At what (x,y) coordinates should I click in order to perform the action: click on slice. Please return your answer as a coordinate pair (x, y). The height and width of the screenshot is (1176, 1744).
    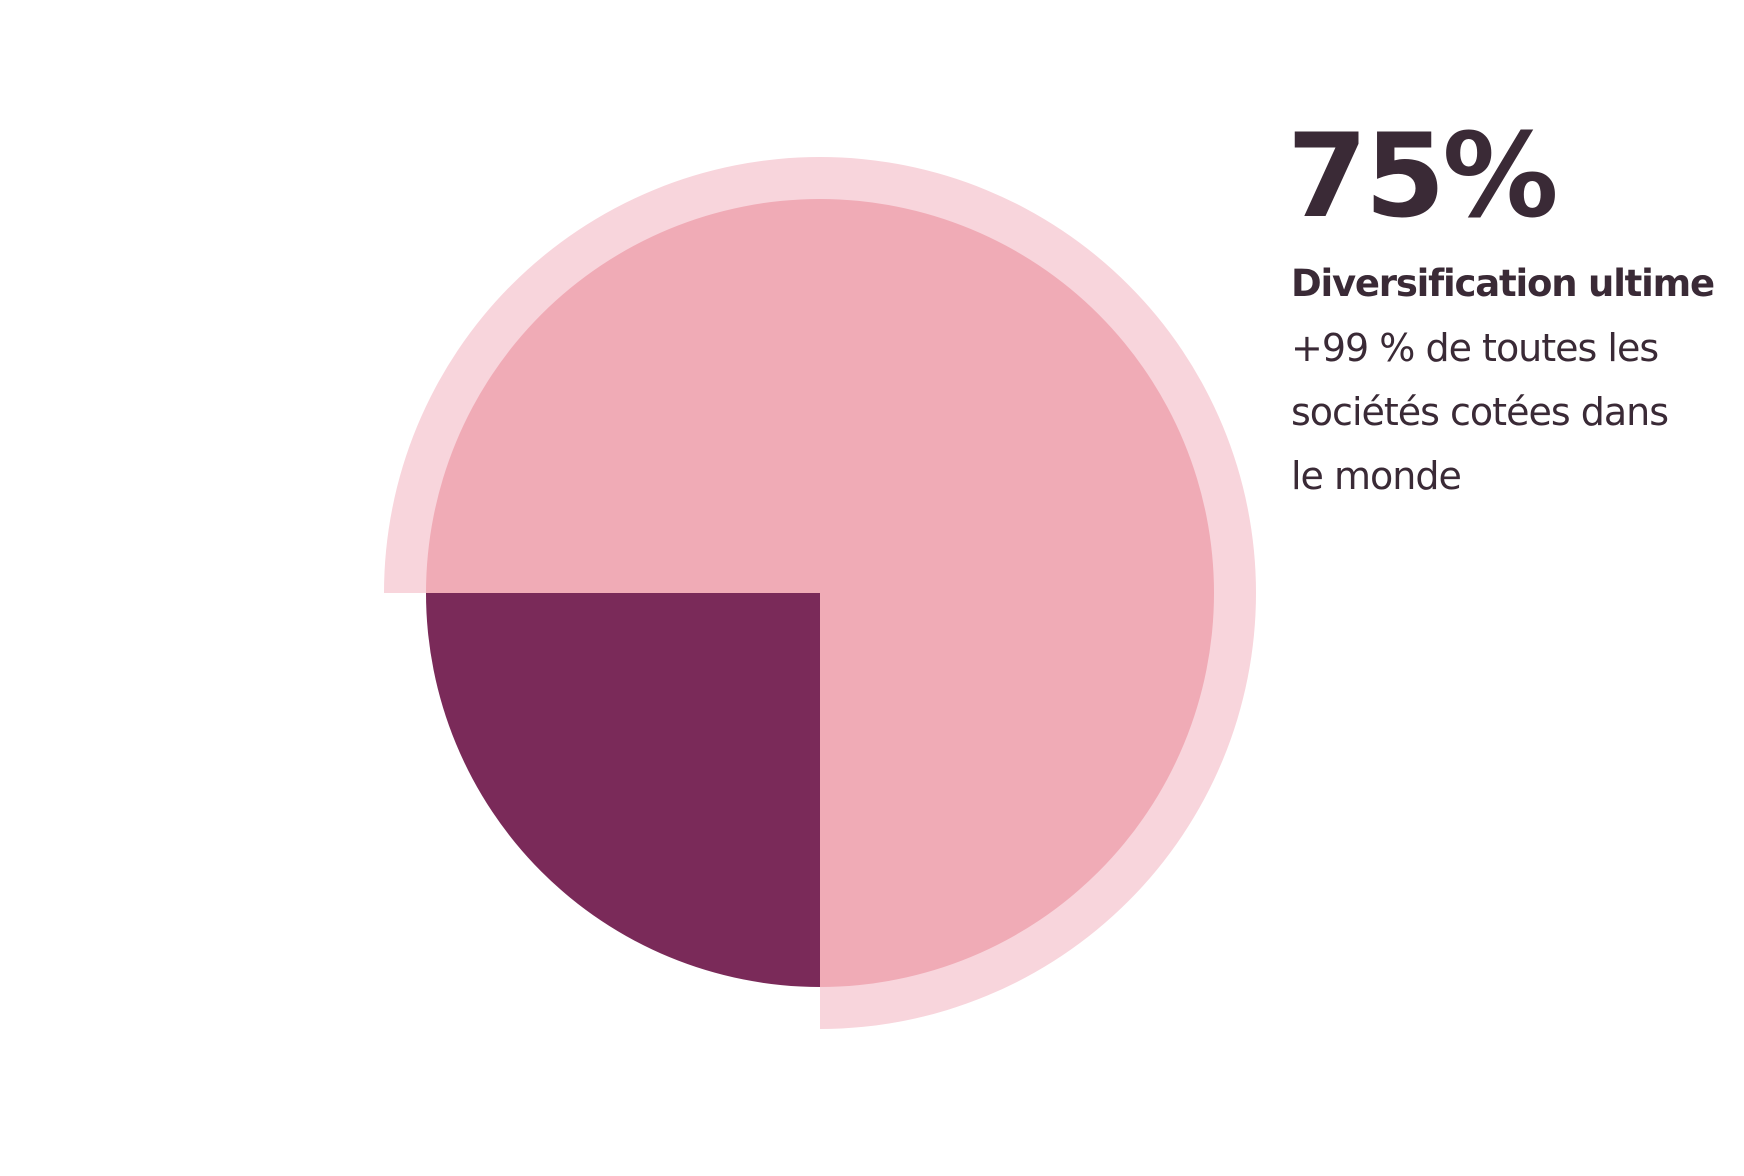
    Looking at the image, I should click on (623, 790).